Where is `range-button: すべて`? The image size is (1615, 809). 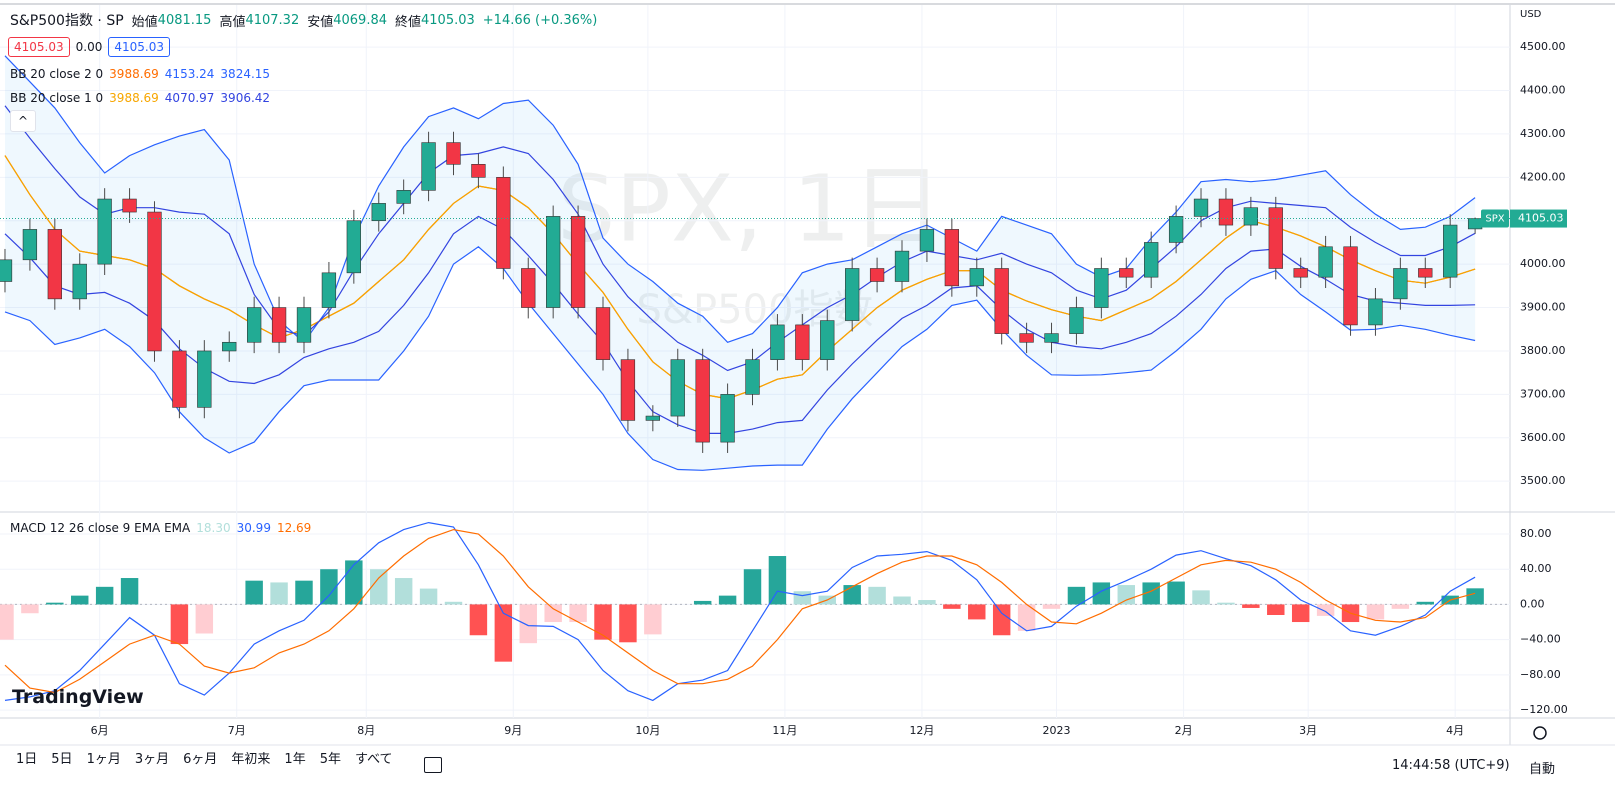
range-button: すべて is located at coordinates (373, 759).